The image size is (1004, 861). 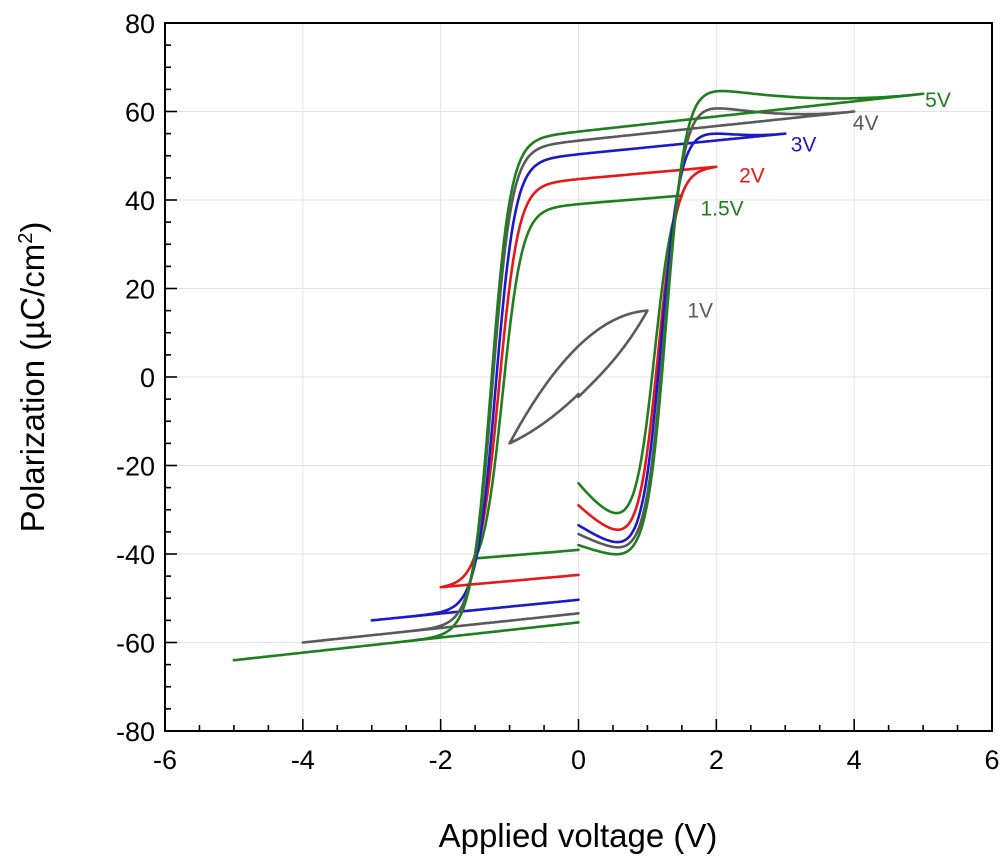 I want to click on y-tick-label: 40, so click(x=140, y=201).